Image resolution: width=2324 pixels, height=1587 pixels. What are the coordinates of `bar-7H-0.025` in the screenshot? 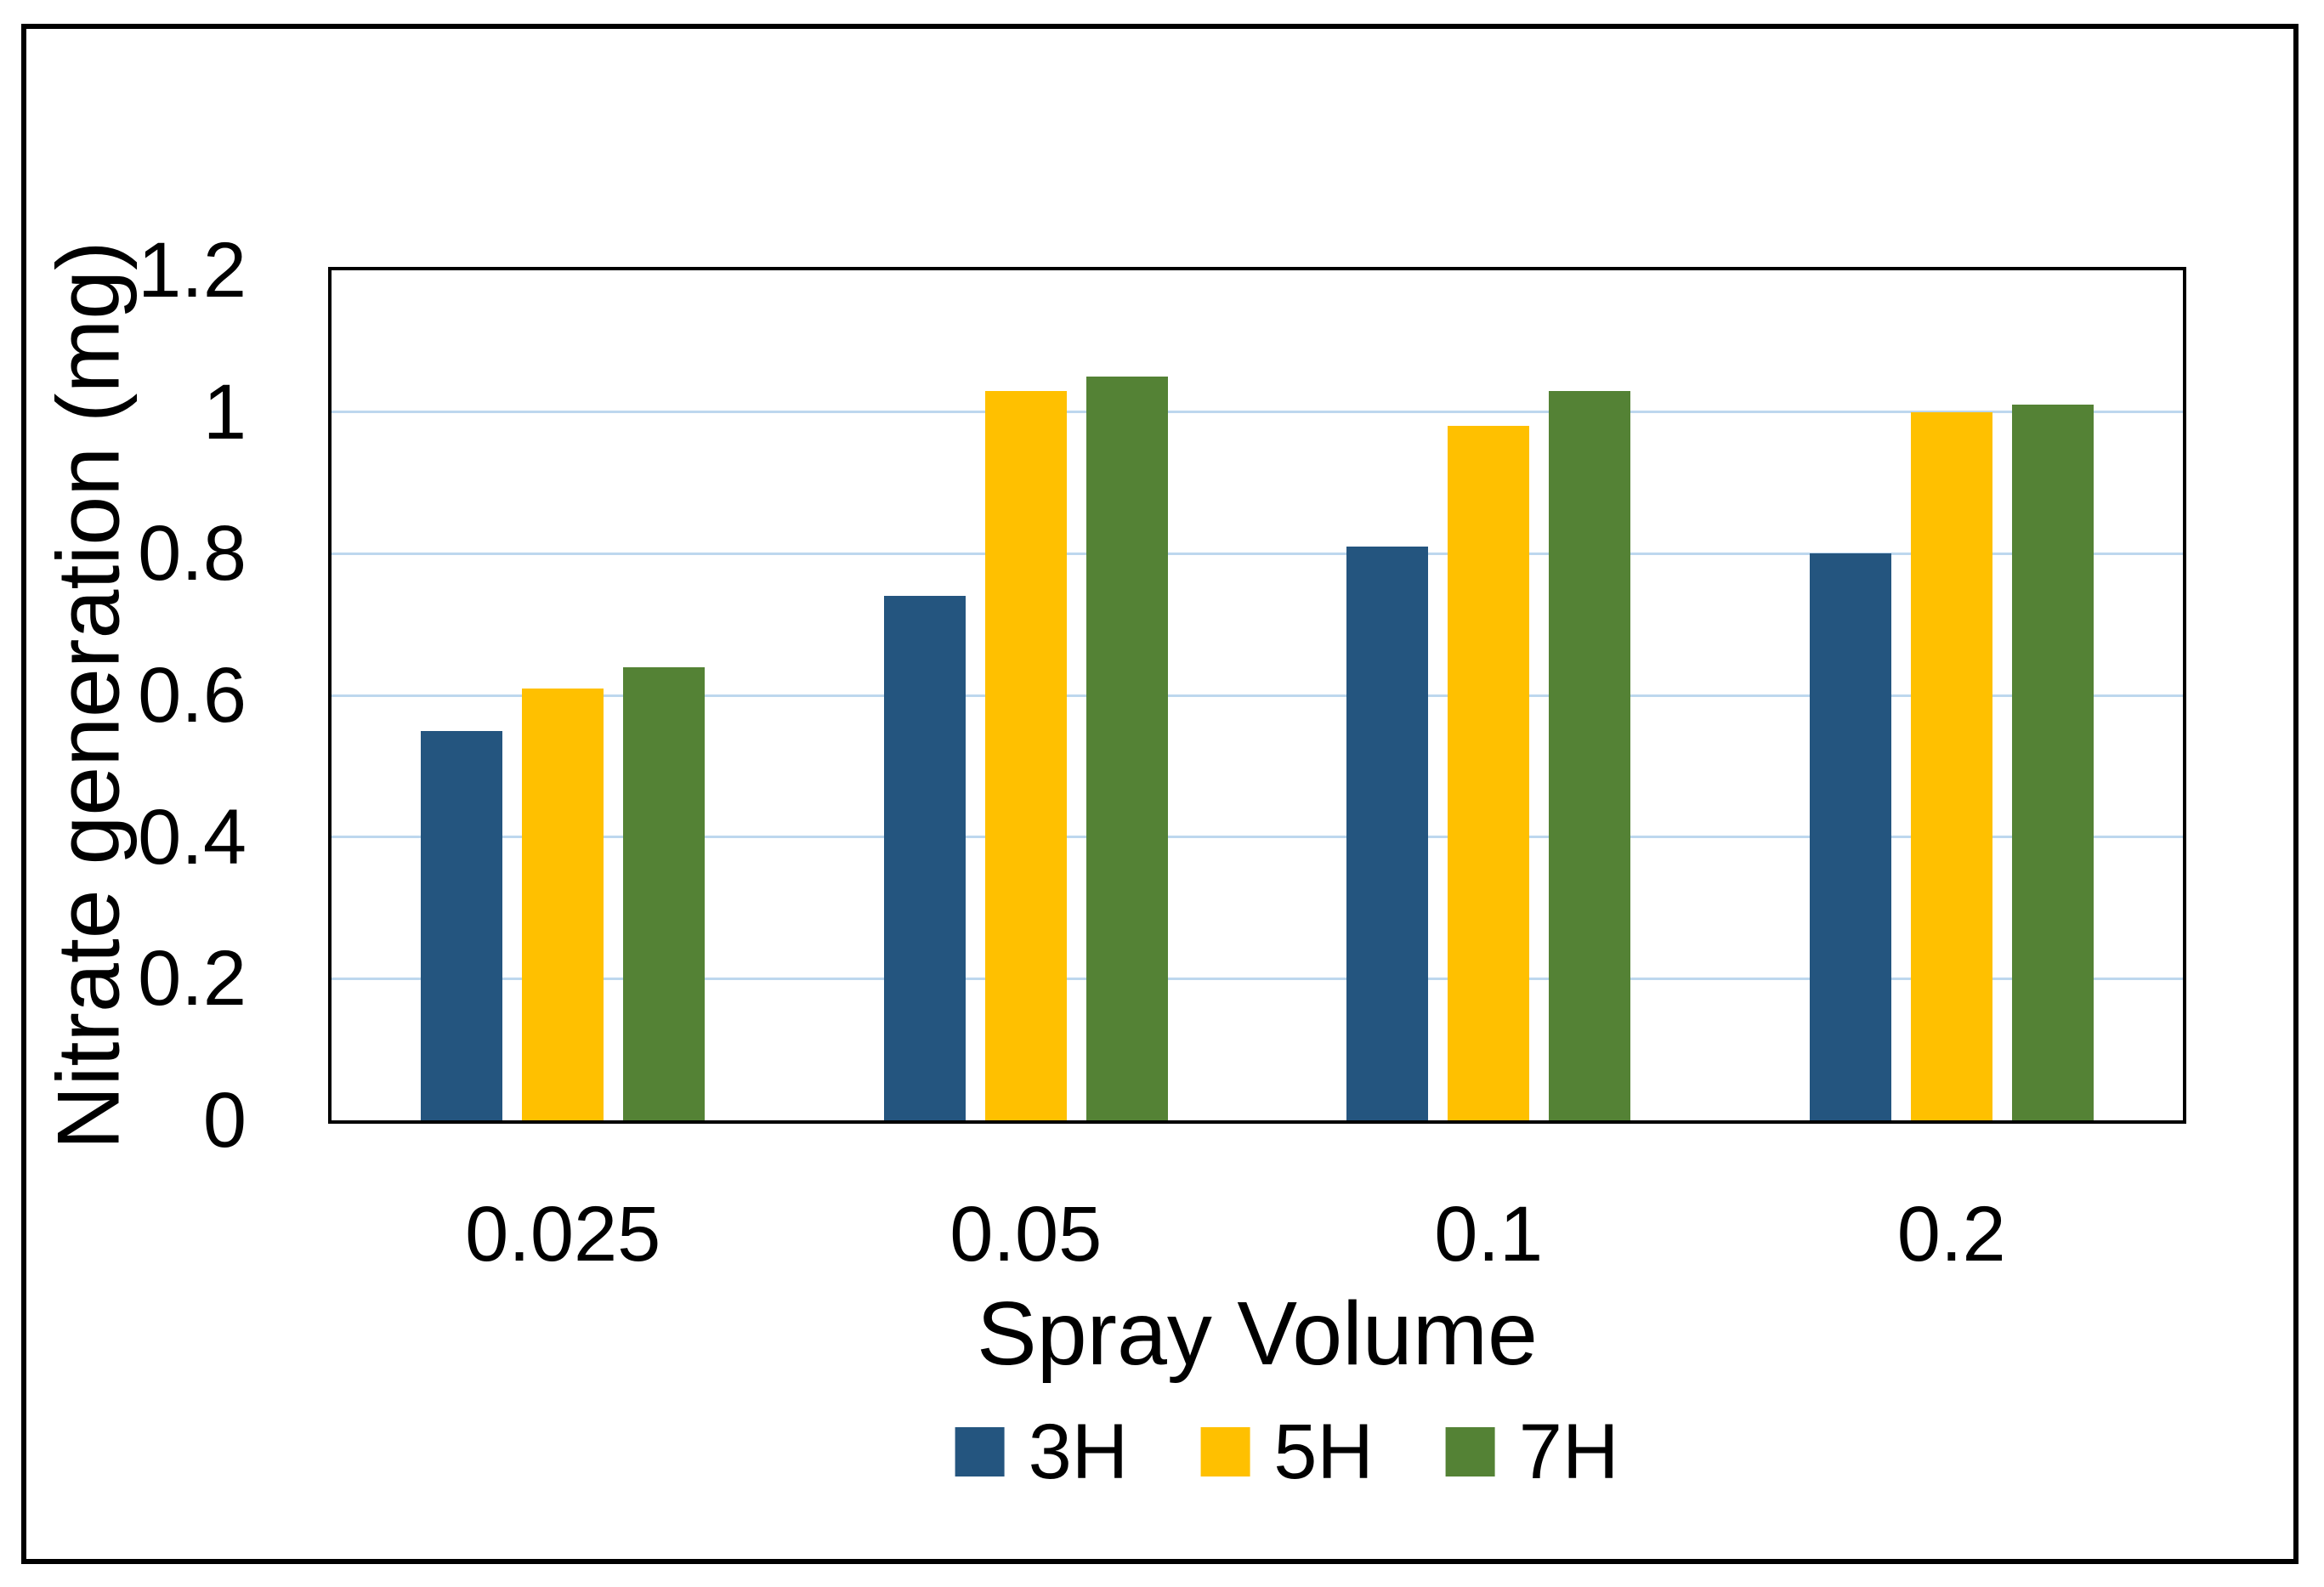 It's located at (665, 893).